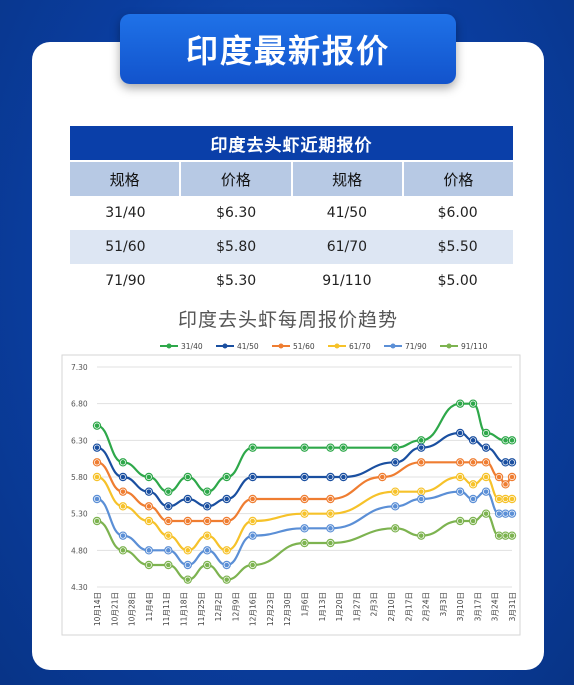  Describe the element at coordinates (235, 606) in the screenshot. I see `x-tick-label: 12月9日` at that location.